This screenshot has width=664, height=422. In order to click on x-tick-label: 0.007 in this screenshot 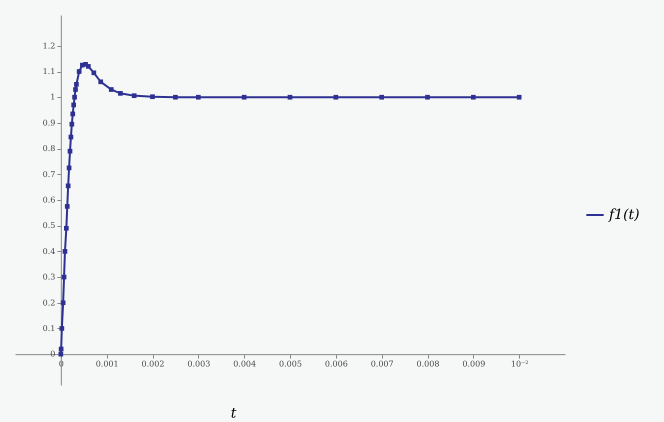, I will do `click(382, 364)`.